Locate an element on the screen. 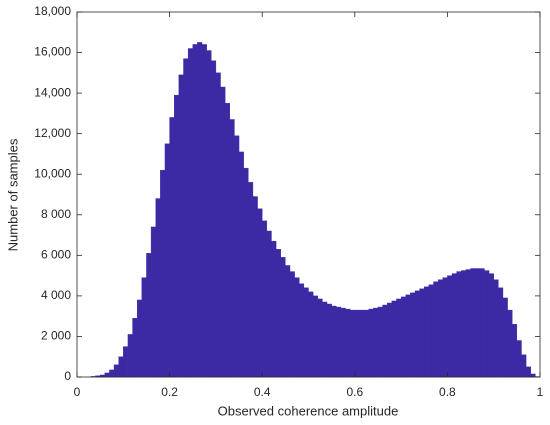  x-tick-label: 0.2 is located at coordinates (169, 392).